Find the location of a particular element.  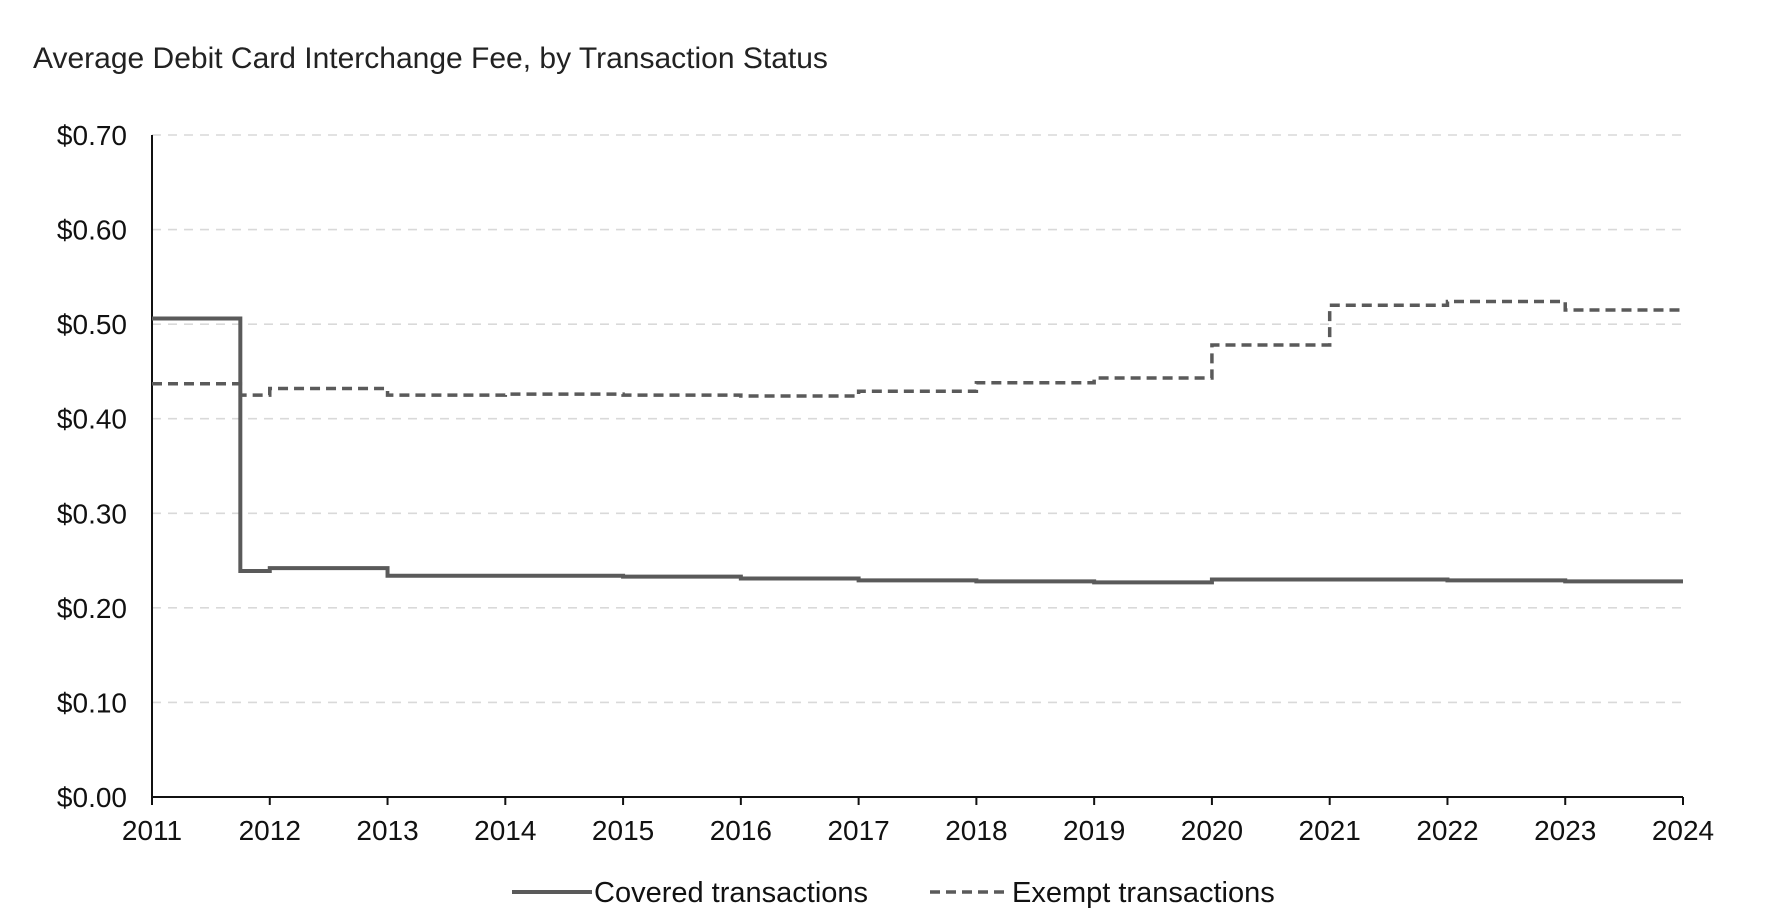

x-tick-label: 2018 is located at coordinates (976, 830).